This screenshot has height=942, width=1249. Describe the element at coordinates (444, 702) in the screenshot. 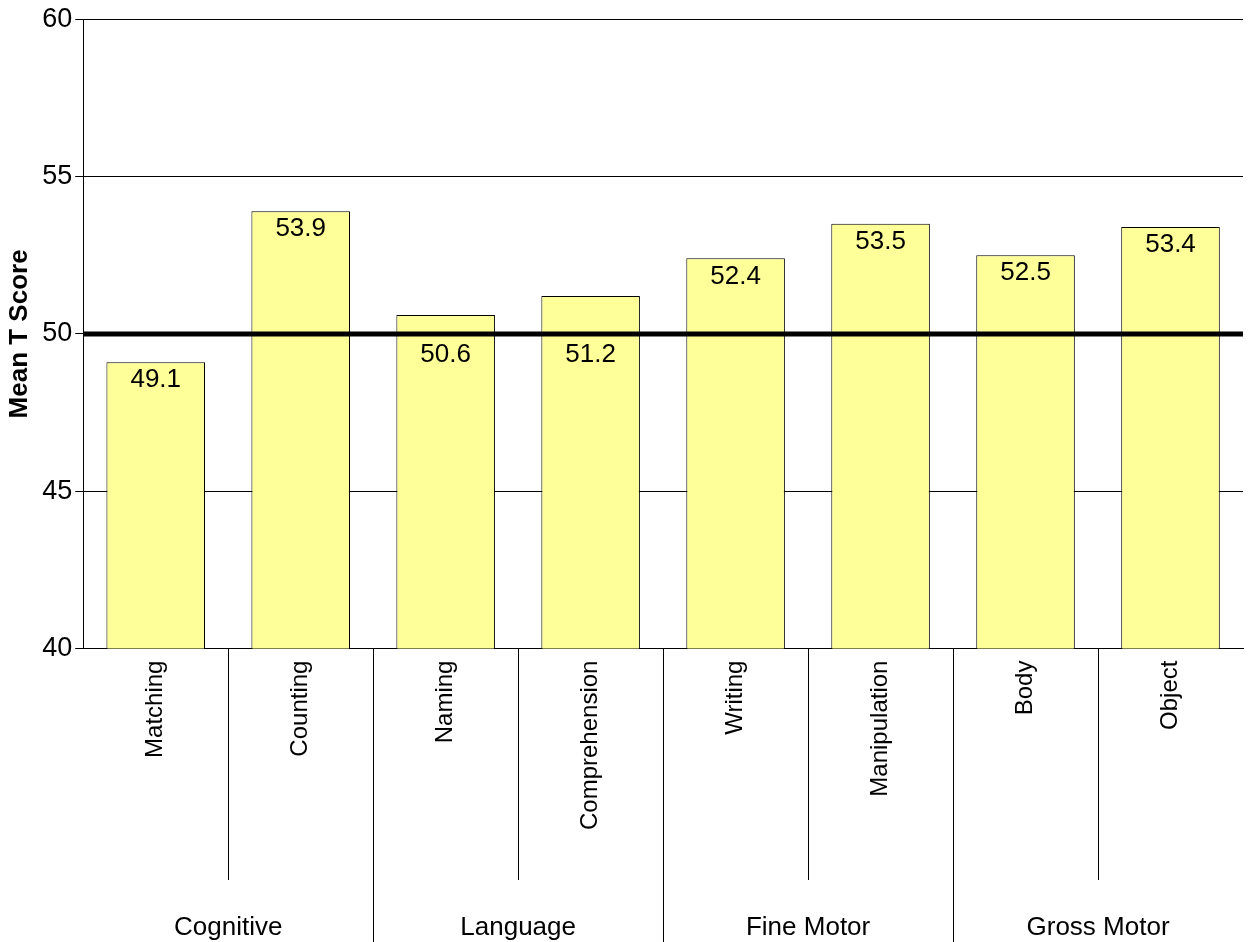

I see `x-tick-label: Naming` at that location.